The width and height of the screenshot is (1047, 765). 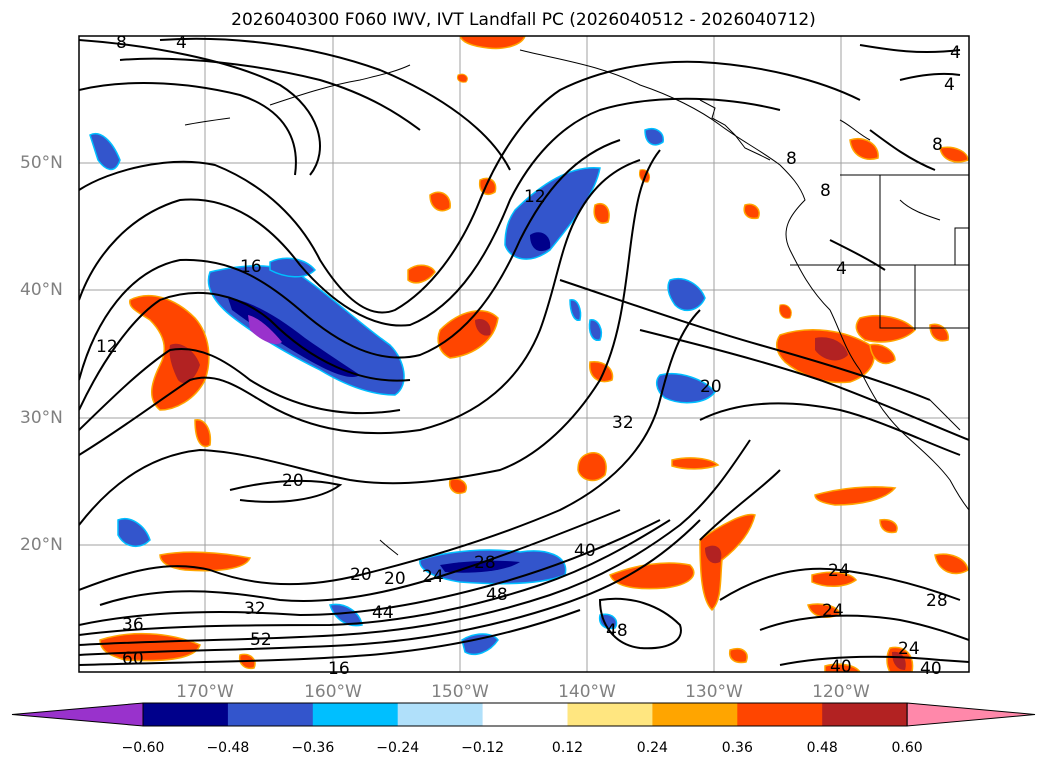 What do you see at coordinates (822, 748) in the screenshot?
I see `colorbar-tick-label: 0.48` at bounding box center [822, 748].